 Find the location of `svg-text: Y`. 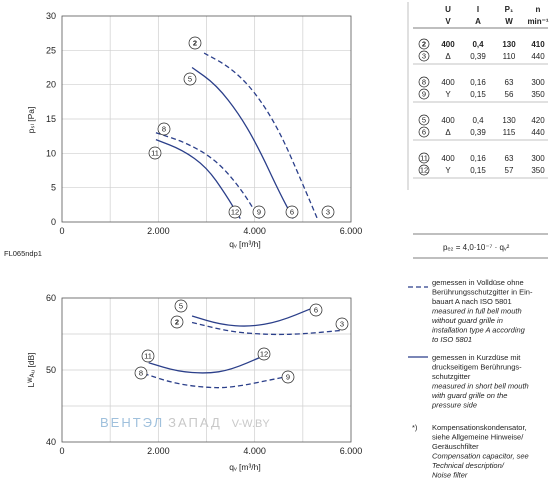

svg-text: Y is located at coordinates (448, 170).